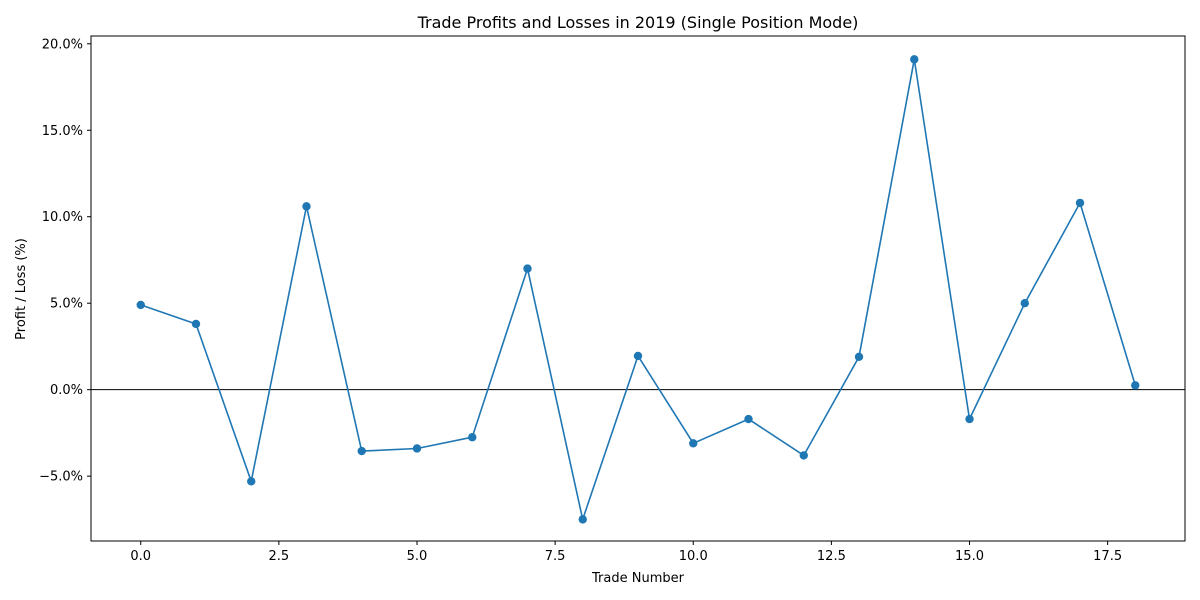 Image resolution: width=1200 pixels, height=600 pixels. I want to click on y-tick-label: 5.0%, so click(66, 304).